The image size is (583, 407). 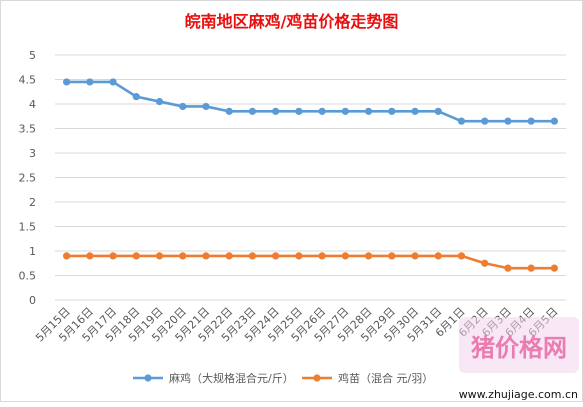 I want to click on y-axis-ticks: 0 0.5 1 1.5 2 2.5 3 3.5 4 4.5 5, so click(x=28, y=178).